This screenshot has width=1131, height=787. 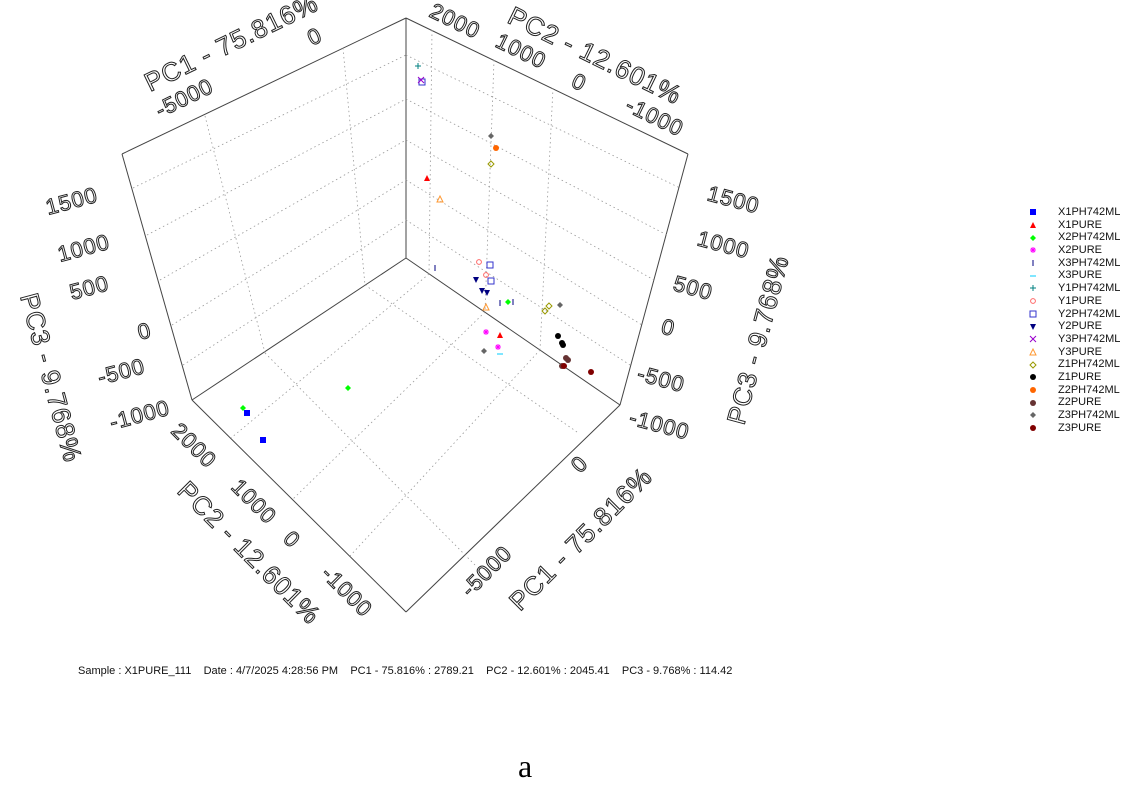 What do you see at coordinates (1080, 351) in the screenshot?
I see `legend-label: Y3PURE` at bounding box center [1080, 351].